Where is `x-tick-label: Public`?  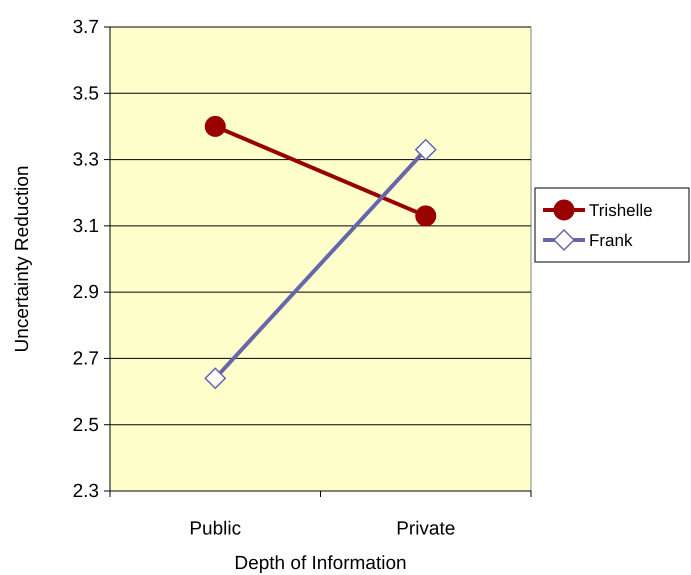 x-tick-label: Public is located at coordinates (215, 529).